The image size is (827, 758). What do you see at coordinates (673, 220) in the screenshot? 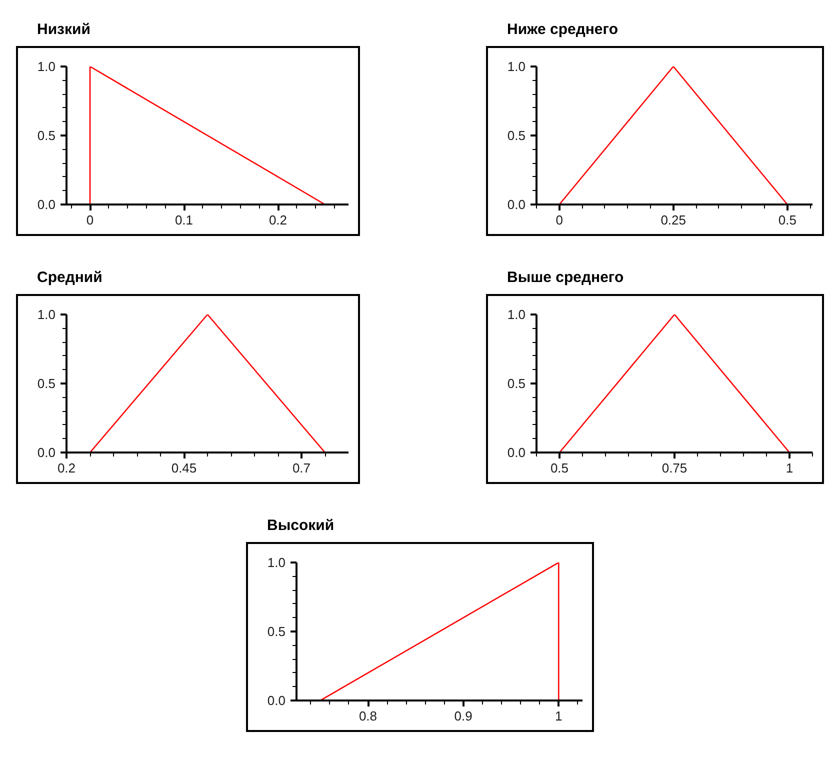
I see `x-tick-label: 0.25` at bounding box center [673, 220].